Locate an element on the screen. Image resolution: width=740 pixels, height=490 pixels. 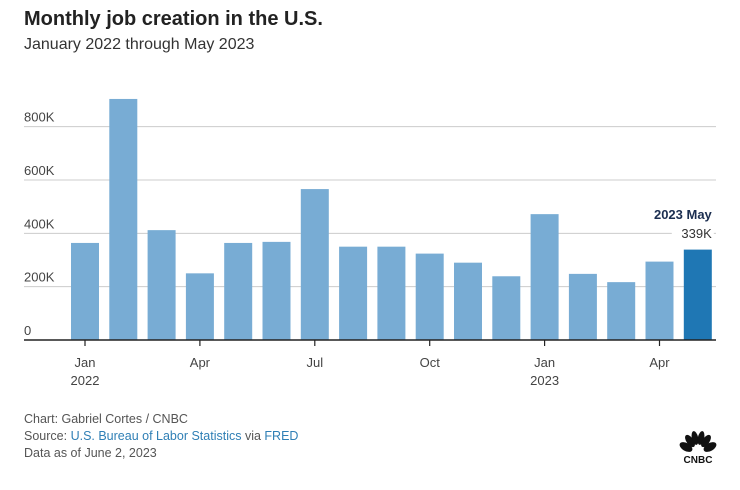
data-as-of: Data as of June 2, 2023 is located at coordinates (90, 453).